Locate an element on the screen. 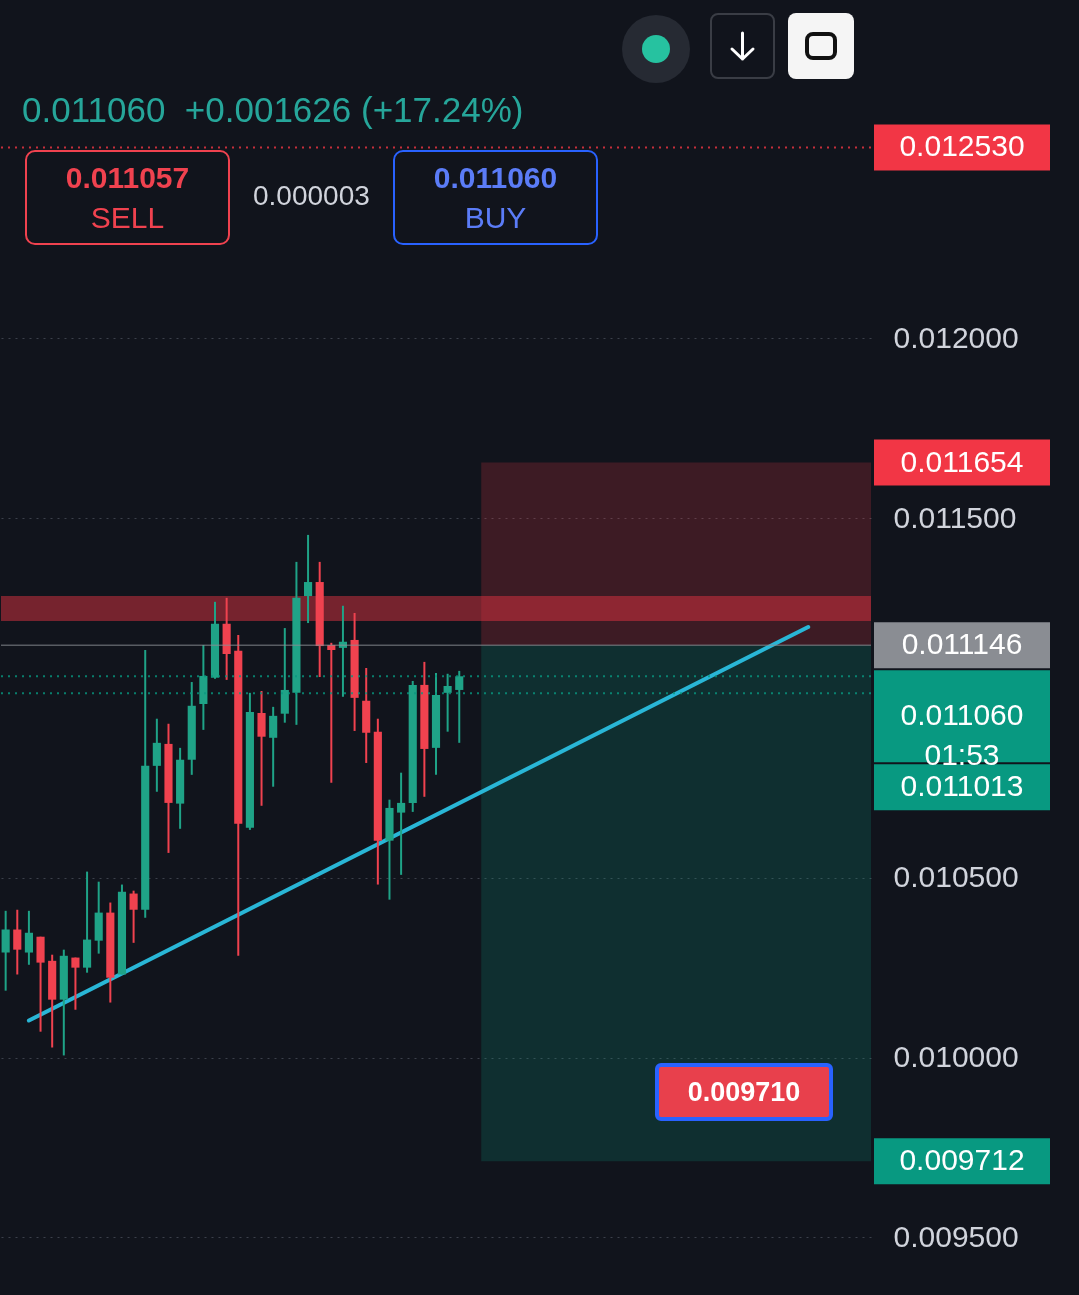 This screenshot has height=1295, width=1079. ref-line-label: 0.012530 is located at coordinates (962, 146).